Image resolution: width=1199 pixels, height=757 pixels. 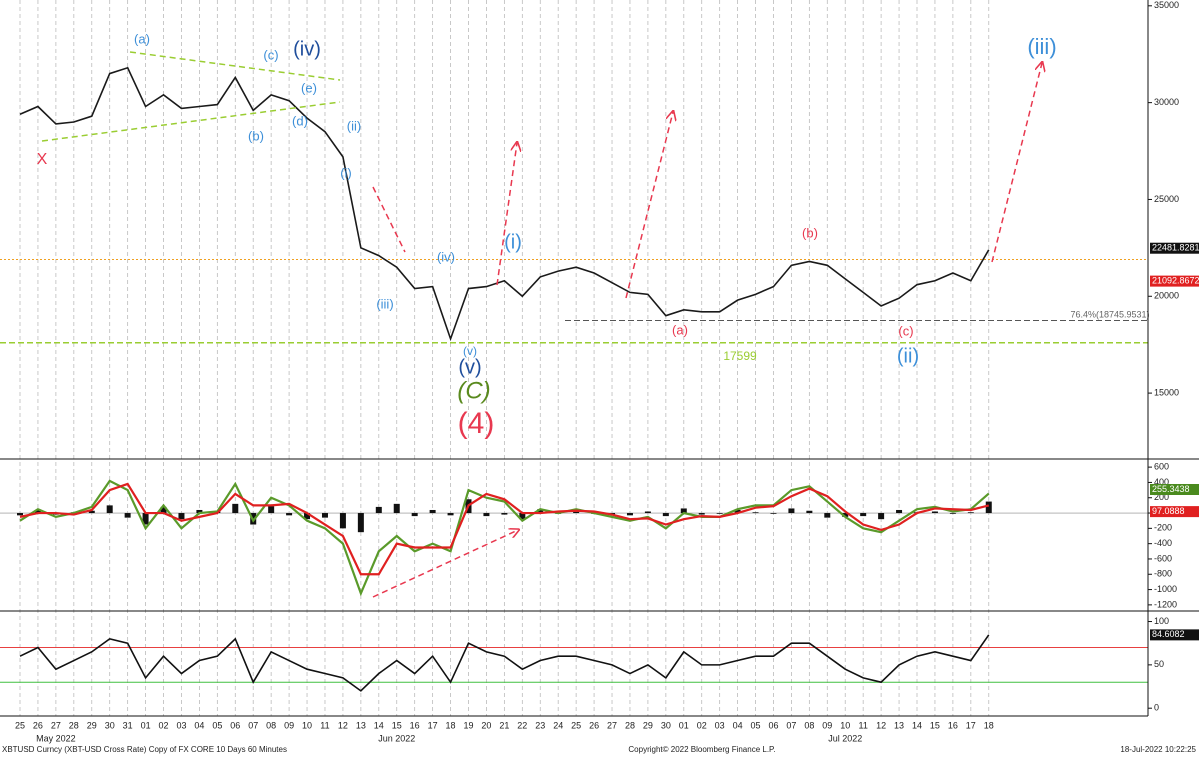 What do you see at coordinates (396, 738) in the screenshot?
I see `month-label: Jun 2022` at bounding box center [396, 738].